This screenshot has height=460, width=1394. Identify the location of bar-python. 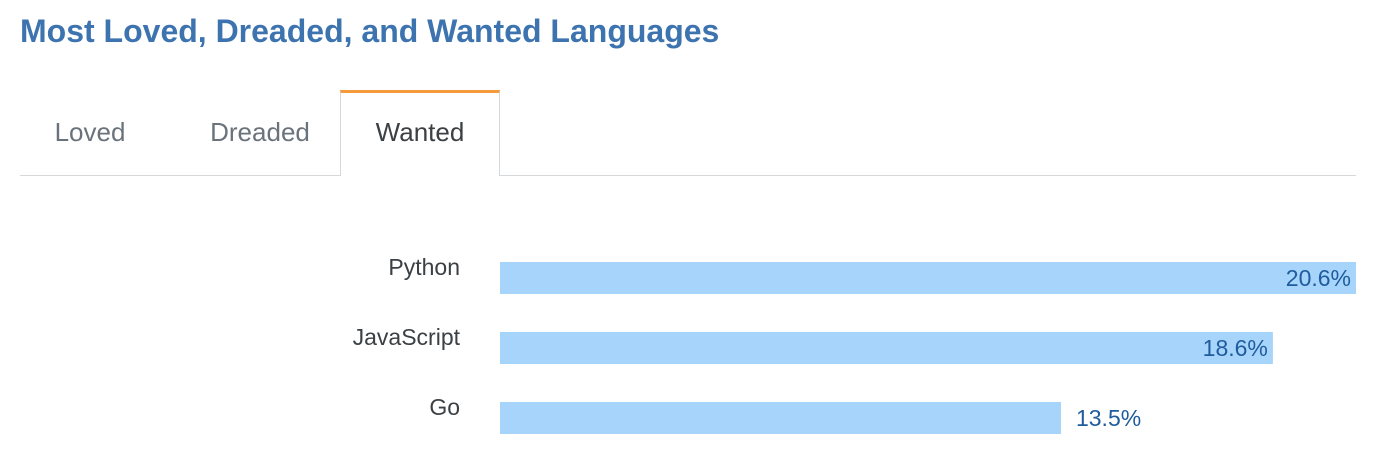
(928, 278).